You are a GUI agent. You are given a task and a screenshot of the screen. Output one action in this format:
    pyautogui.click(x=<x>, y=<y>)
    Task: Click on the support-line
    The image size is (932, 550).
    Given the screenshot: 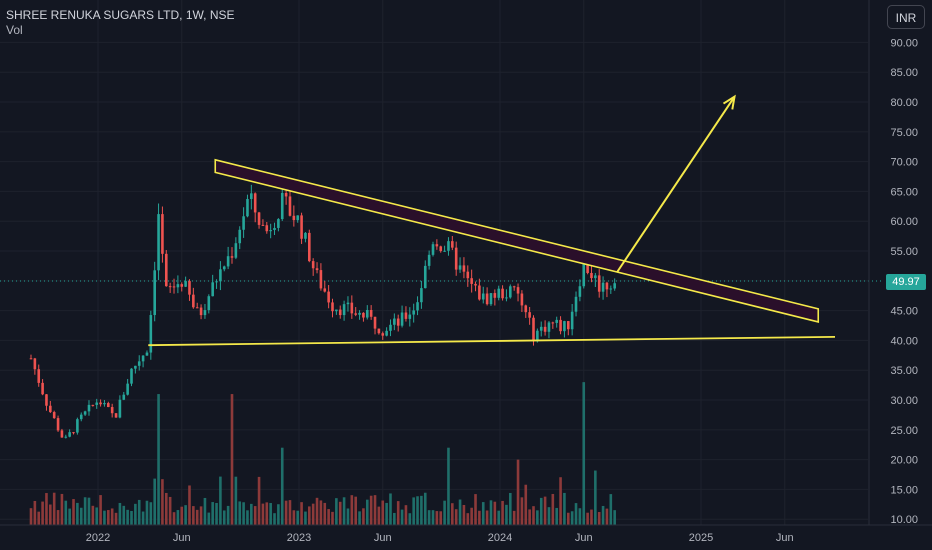 What is the action you would take?
    pyautogui.click(x=492, y=341)
    